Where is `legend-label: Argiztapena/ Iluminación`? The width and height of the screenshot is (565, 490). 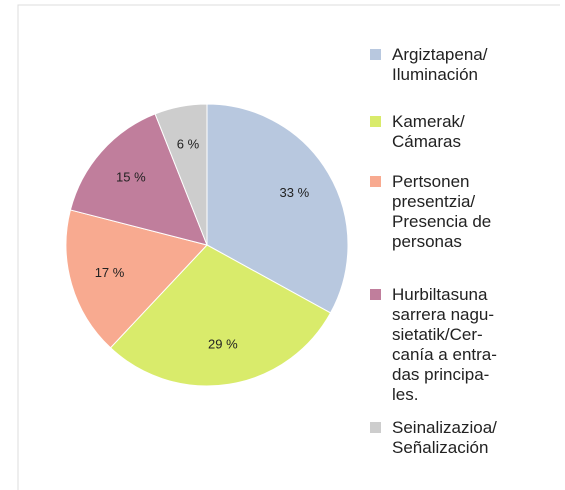 legend-label: Argiztapena/ Iluminación is located at coordinates (440, 64).